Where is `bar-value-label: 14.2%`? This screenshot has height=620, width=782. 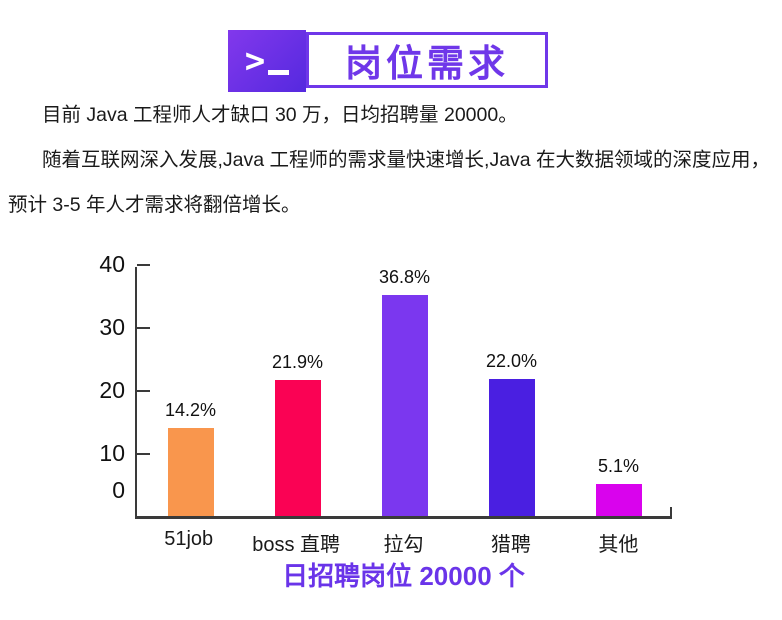
bar-value-label: 14.2% is located at coordinates (190, 409).